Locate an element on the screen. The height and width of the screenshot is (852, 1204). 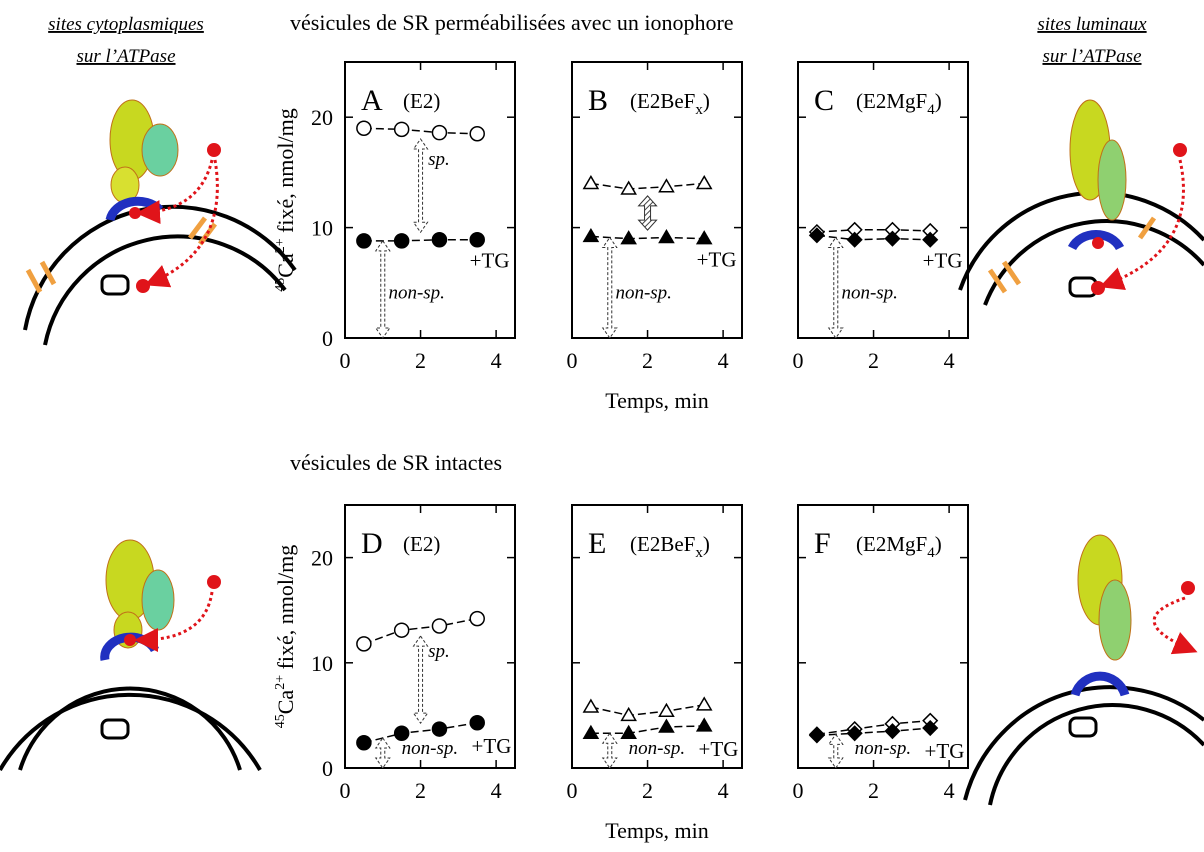
row-title: vésicules de SR intactes is located at coordinates (396, 462).